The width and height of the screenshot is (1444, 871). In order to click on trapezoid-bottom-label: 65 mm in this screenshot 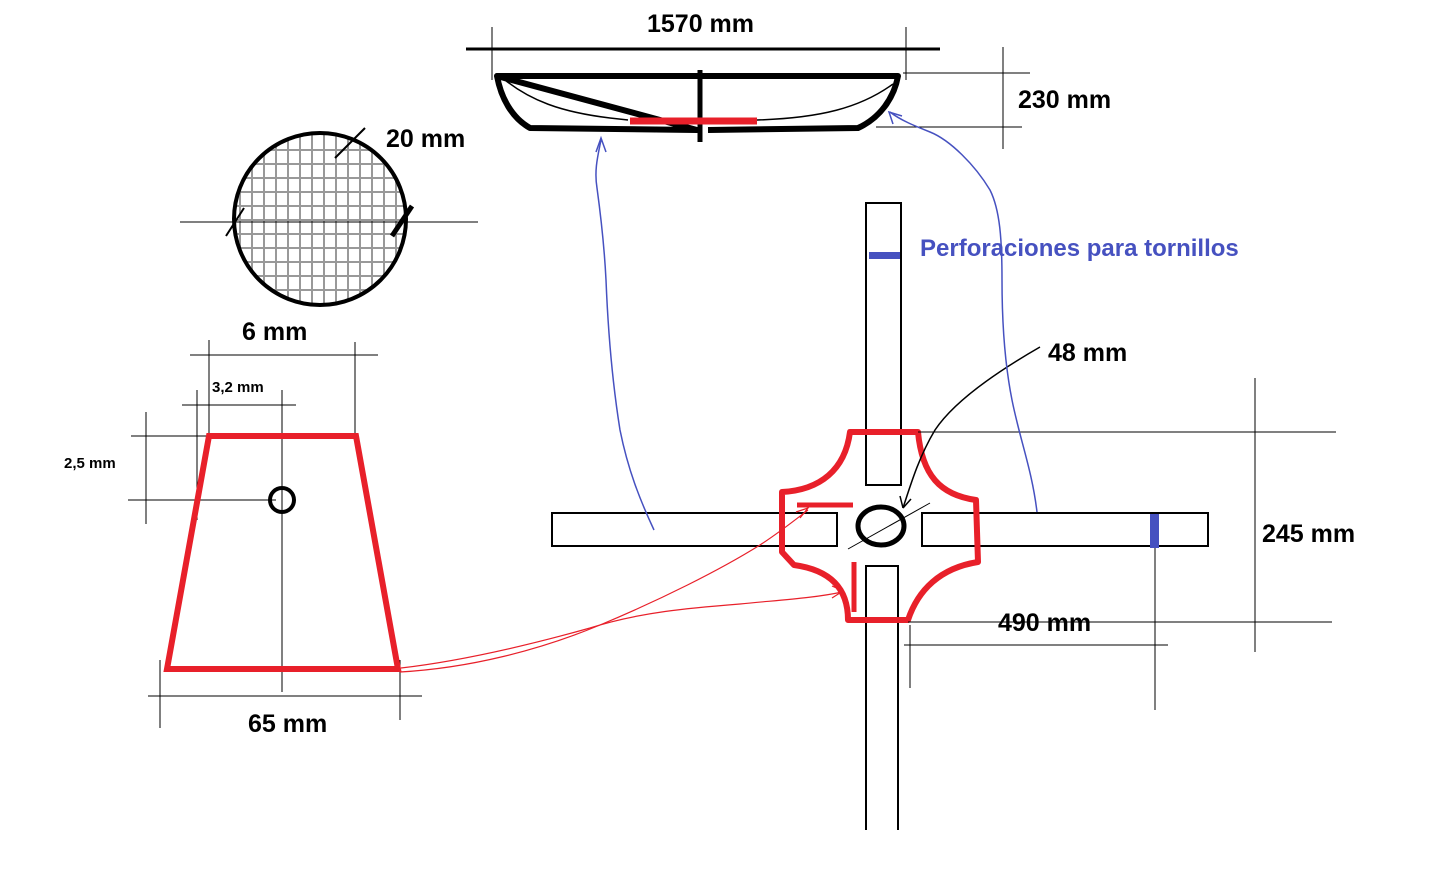, I will do `click(288, 724)`.